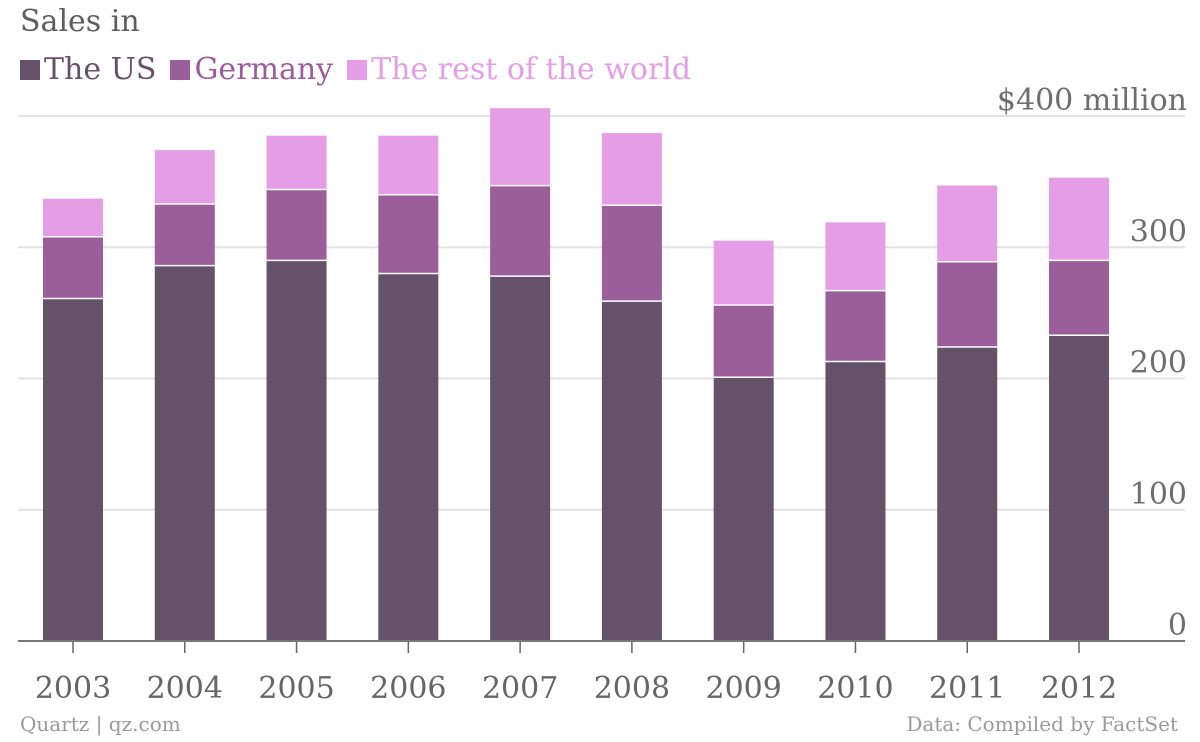 The height and width of the screenshot is (742, 1200). What do you see at coordinates (100, 724) in the screenshot?
I see `footer-source-left: Quartz | qz.com` at bounding box center [100, 724].